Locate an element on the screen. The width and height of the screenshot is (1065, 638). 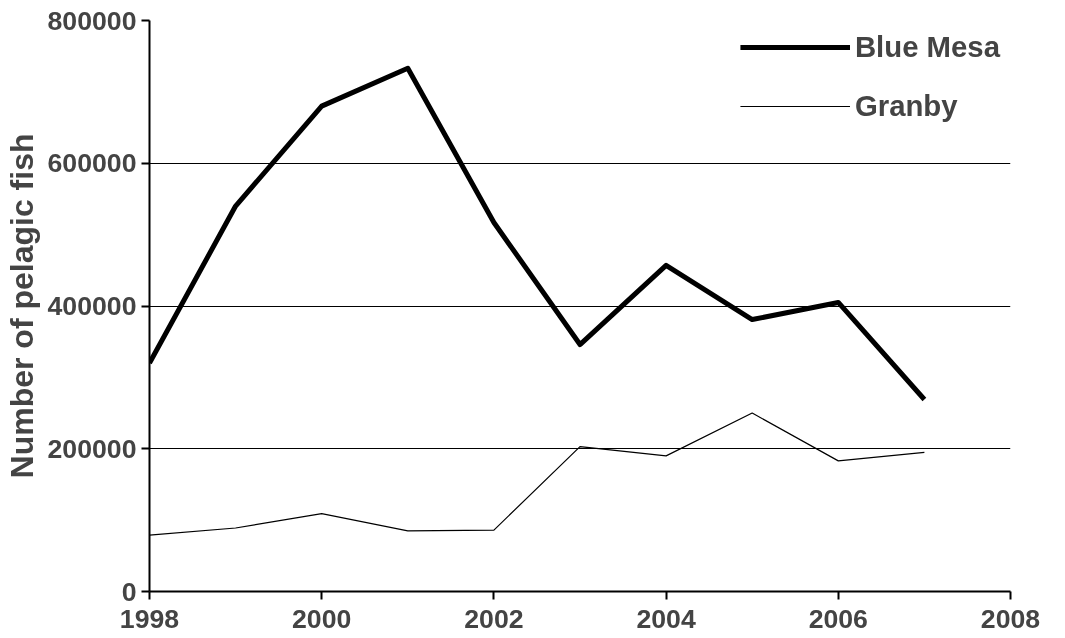
legend-label: Blue Mesa is located at coordinates (927, 47).